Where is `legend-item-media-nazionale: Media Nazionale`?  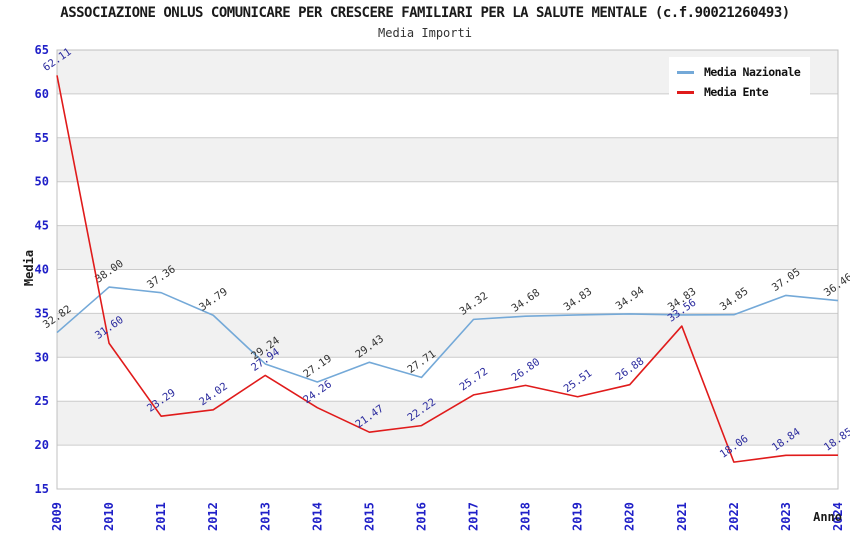
legend-item-media-nazionale: Media Nazionale is located at coordinates (739, 72).